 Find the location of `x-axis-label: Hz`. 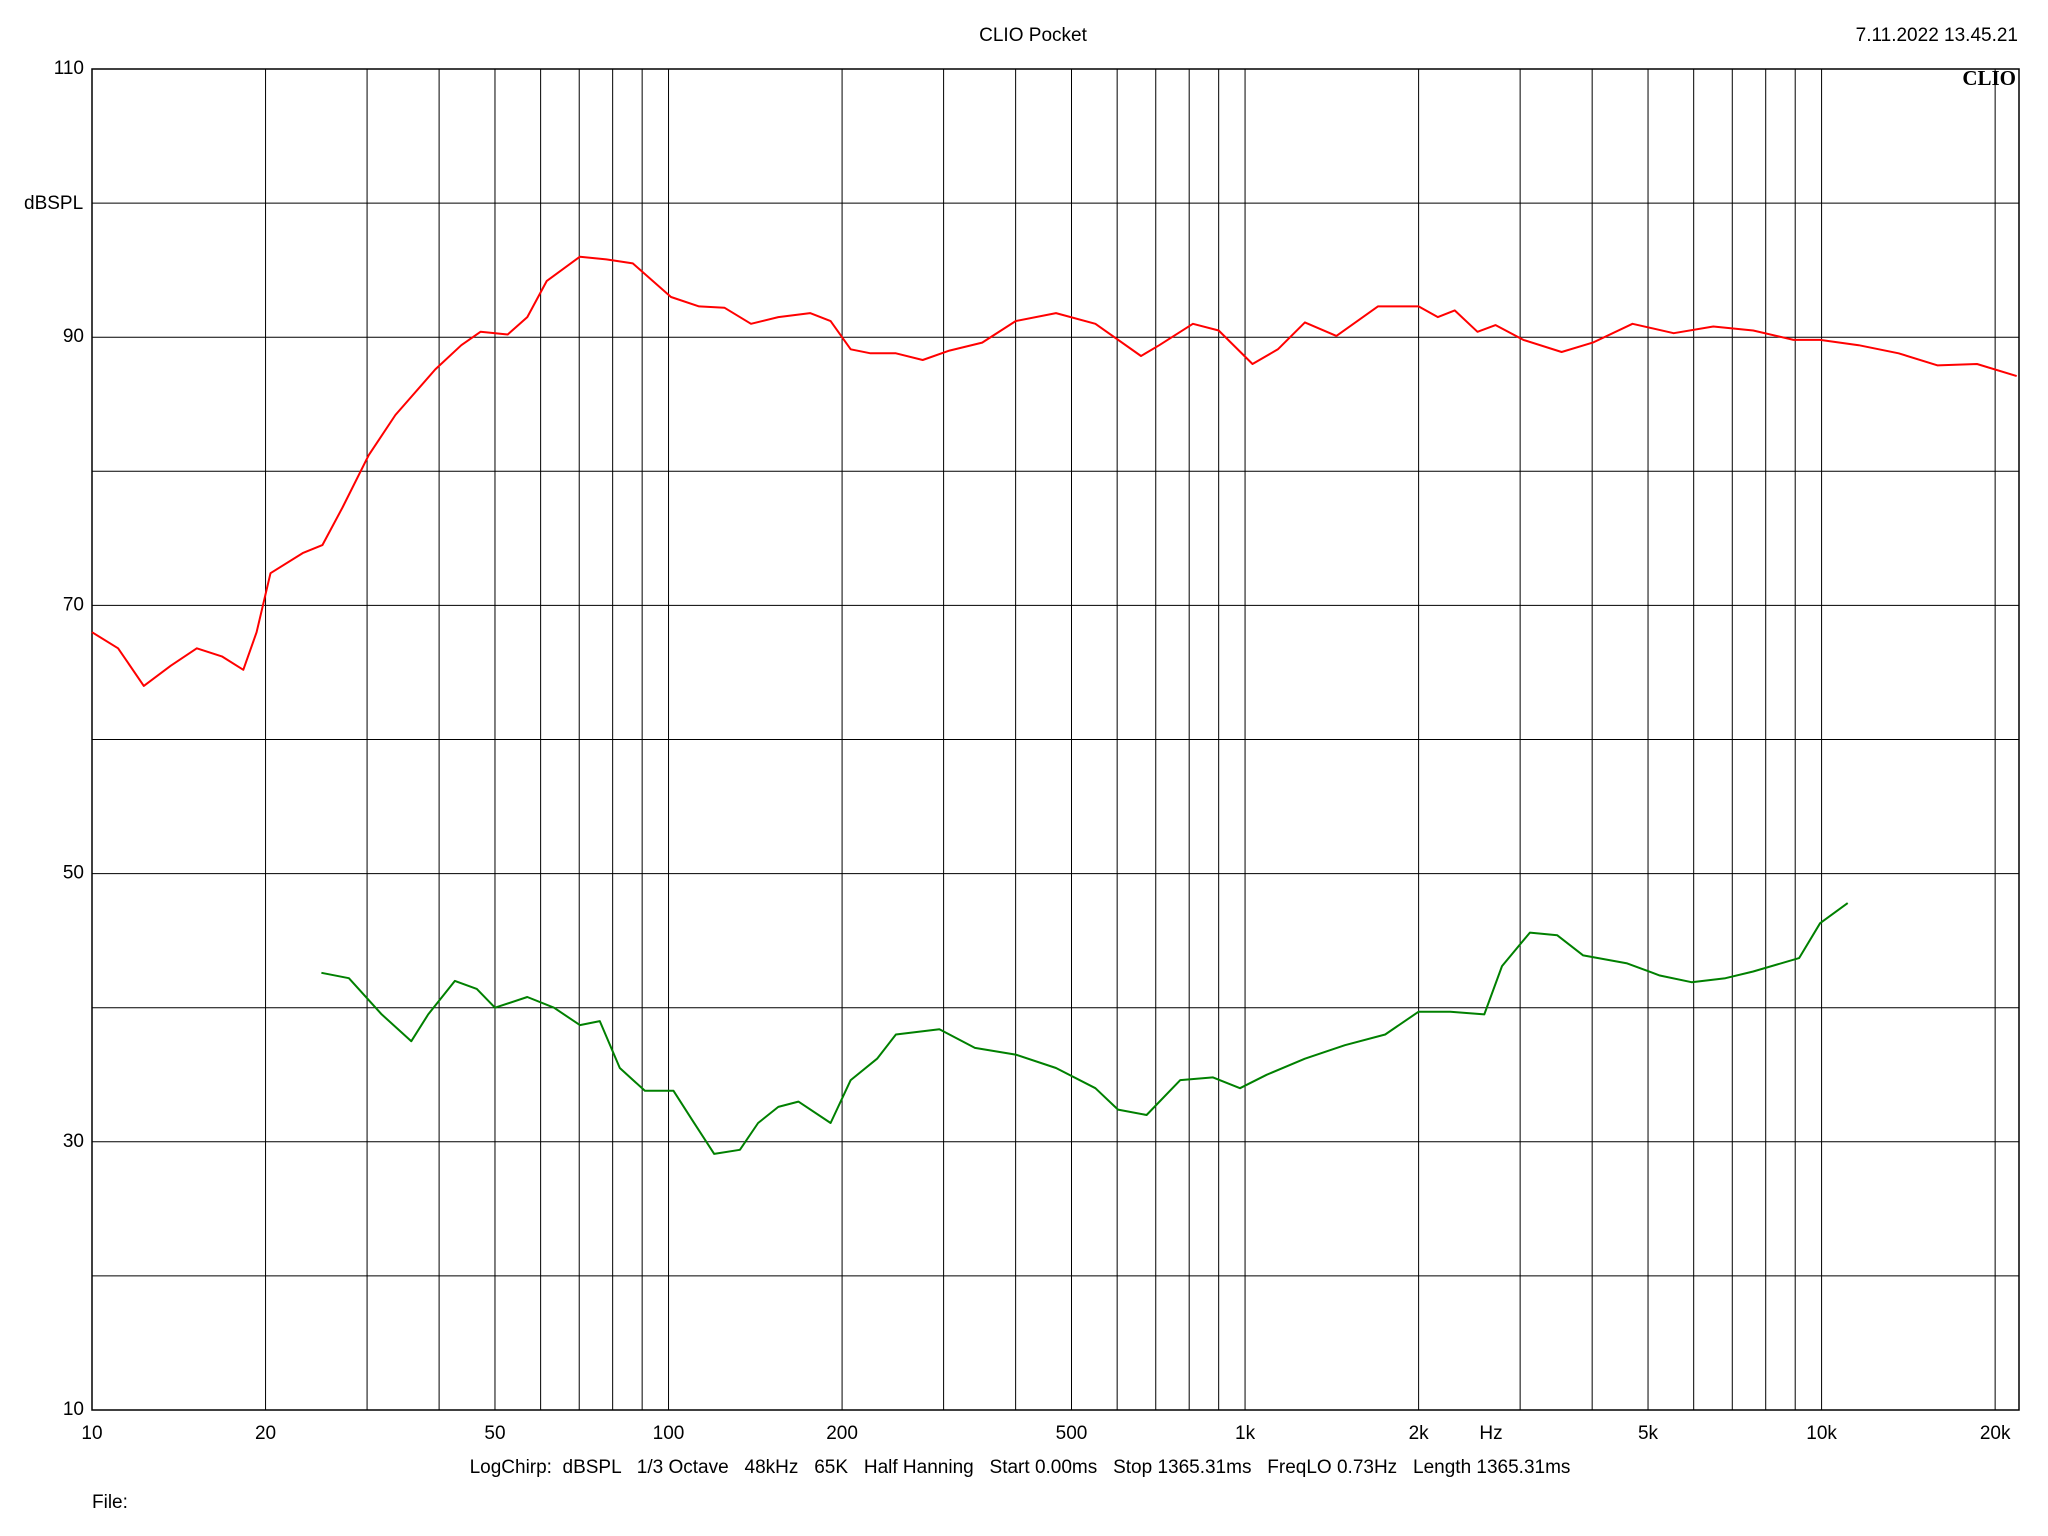

x-axis-label: Hz is located at coordinates (1490, 1433).